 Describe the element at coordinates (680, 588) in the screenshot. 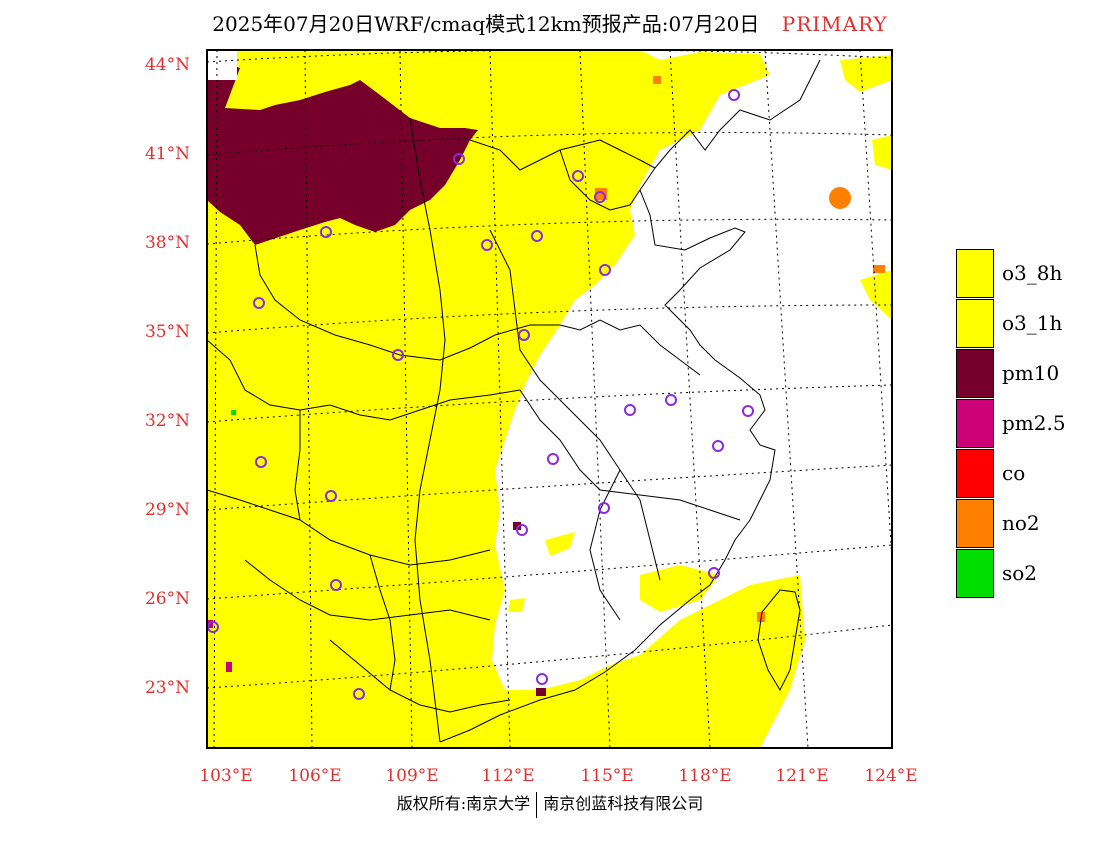

I see `o3-south-coast` at that location.